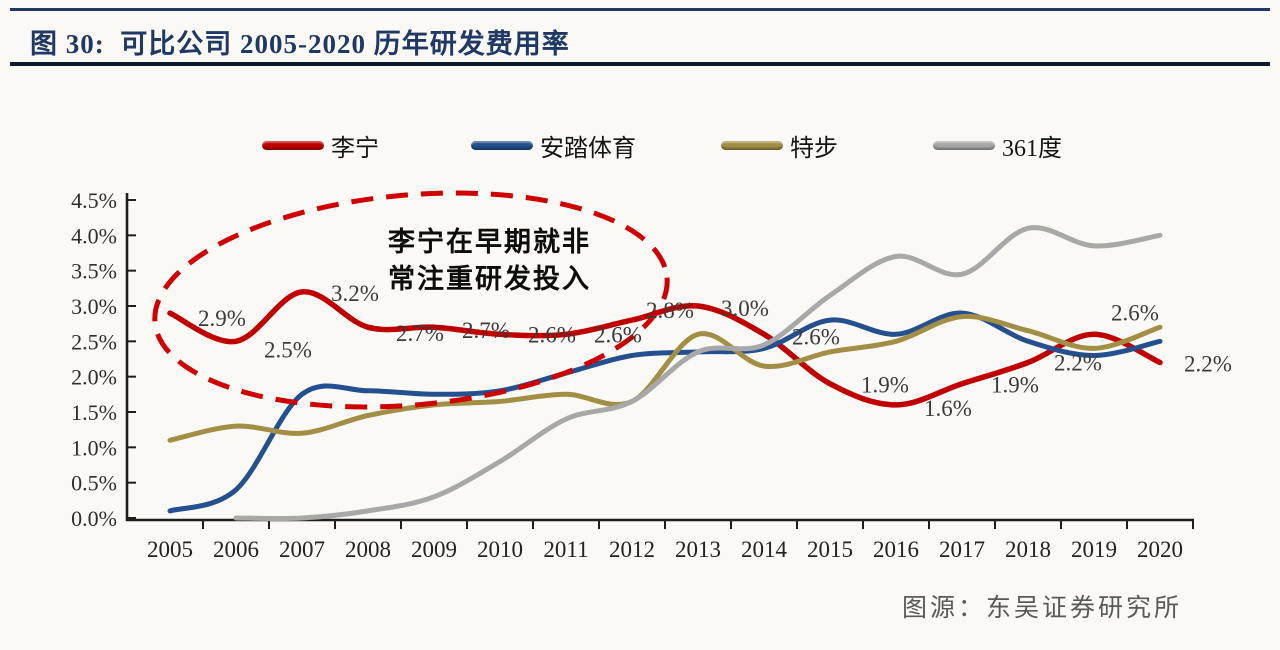 This screenshot has width=1280, height=650. What do you see at coordinates (640, 9) in the screenshot?
I see `top-rule` at bounding box center [640, 9].